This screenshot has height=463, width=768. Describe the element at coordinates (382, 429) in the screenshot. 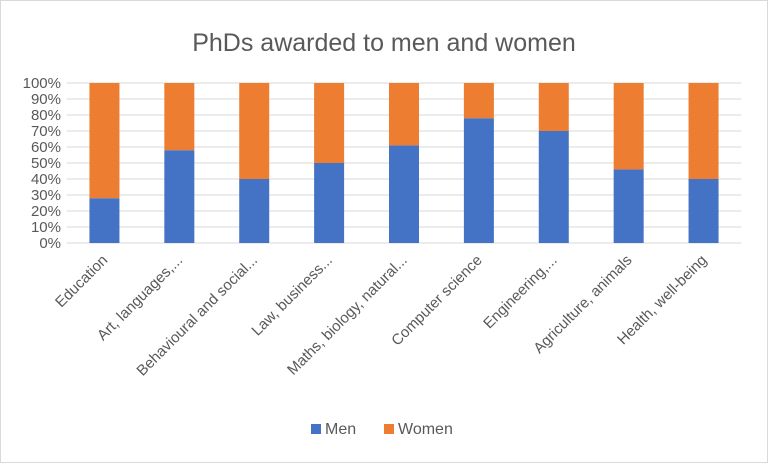

I see `legend: Men Women` at that location.